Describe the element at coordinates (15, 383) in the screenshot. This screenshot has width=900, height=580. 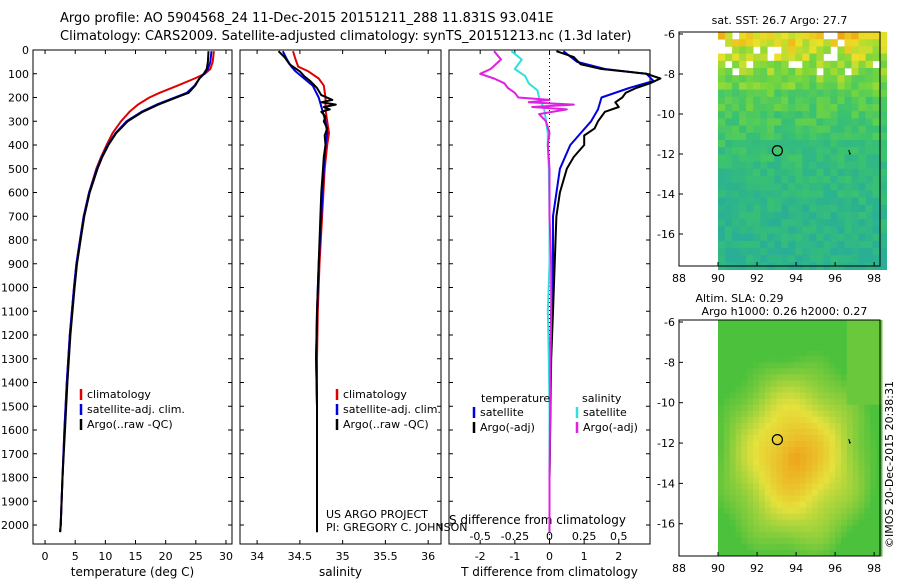
I see `y-tick-label: 1400` at that location.